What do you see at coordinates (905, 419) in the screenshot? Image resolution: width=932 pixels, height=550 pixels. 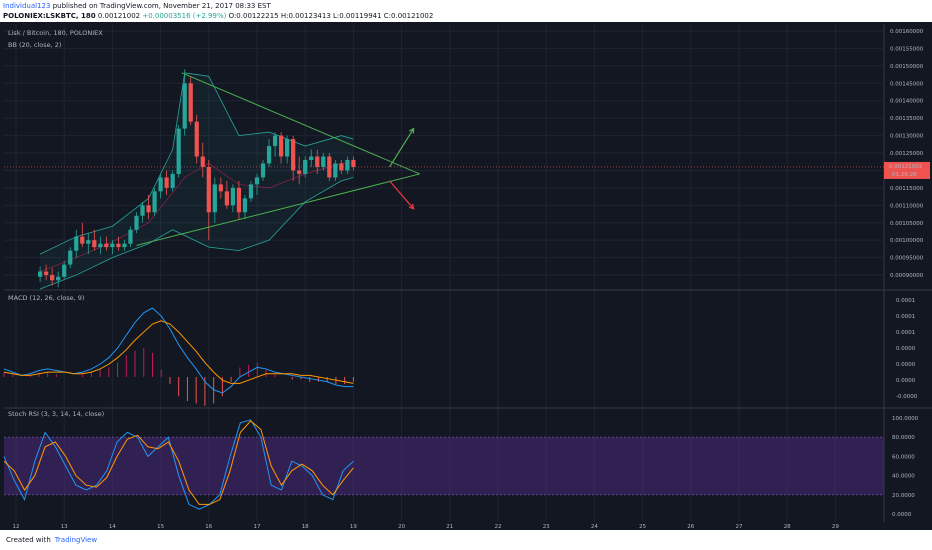 I see `stoch-tick-label: 100.0000` at bounding box center [905, 419].